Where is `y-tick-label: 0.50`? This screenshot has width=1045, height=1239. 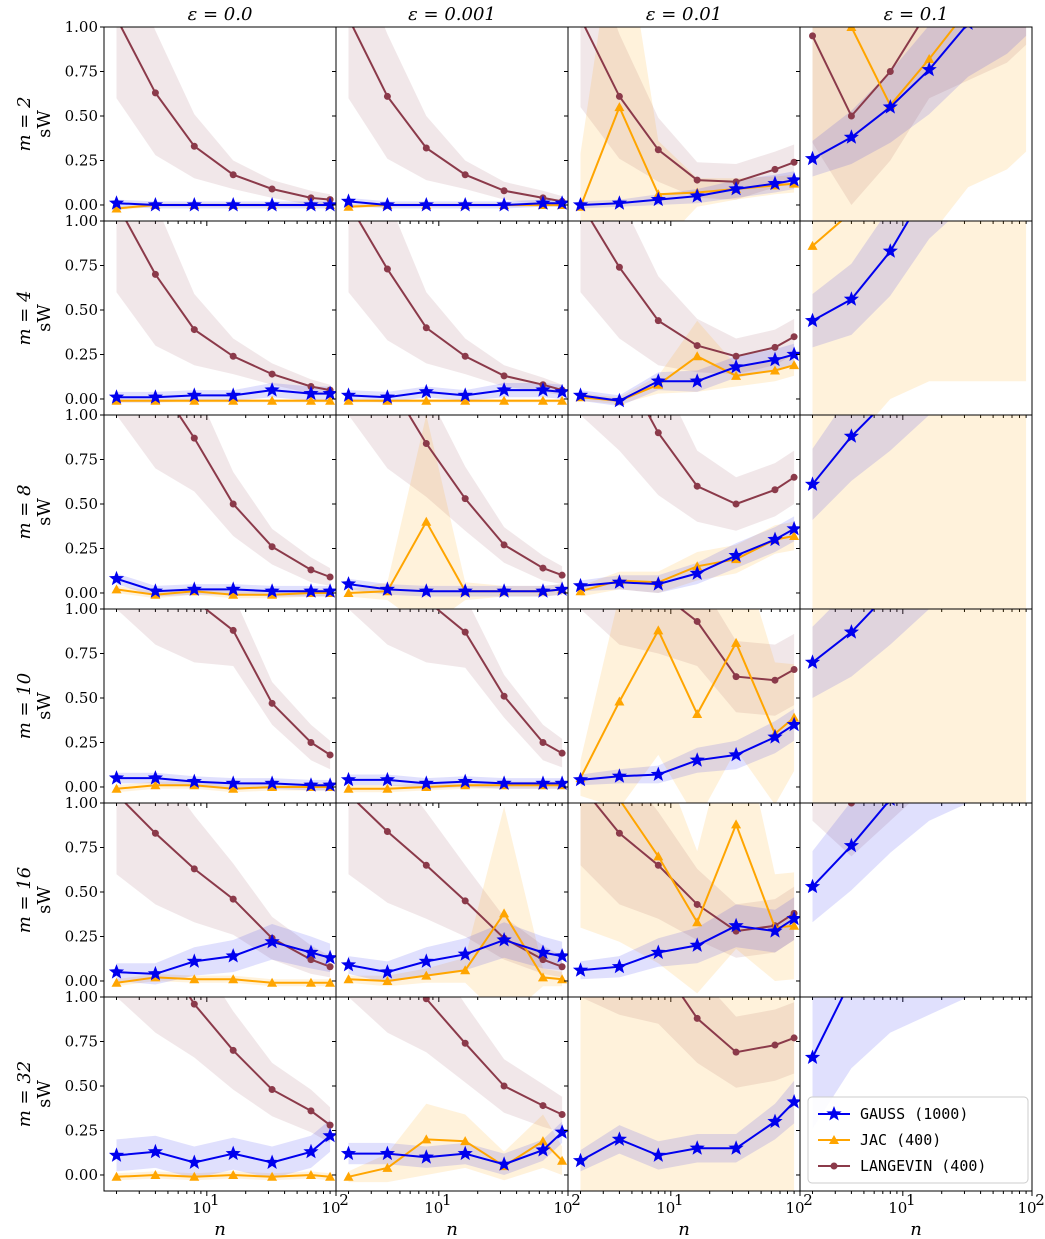
y-tick-label: 0.50 is located at coordinates (81, 504).